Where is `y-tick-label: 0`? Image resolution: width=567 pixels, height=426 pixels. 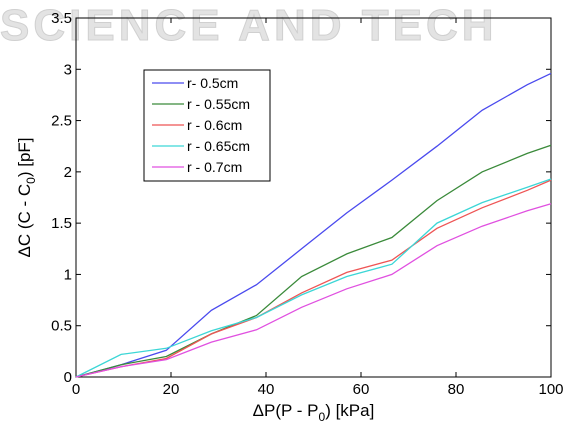
y-tick-label: 0 is located at coordinates (68, 377).